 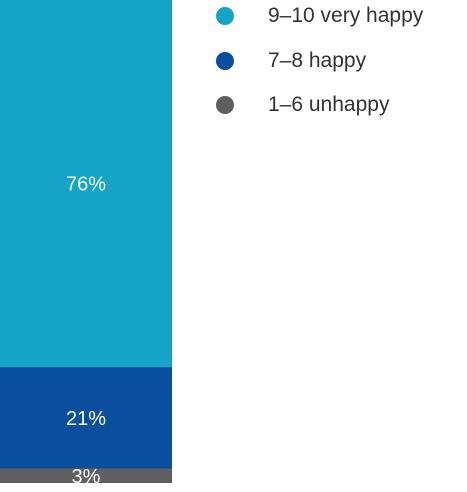 I want to click on data-label-happy: 21%, so click(x=86, y=419).